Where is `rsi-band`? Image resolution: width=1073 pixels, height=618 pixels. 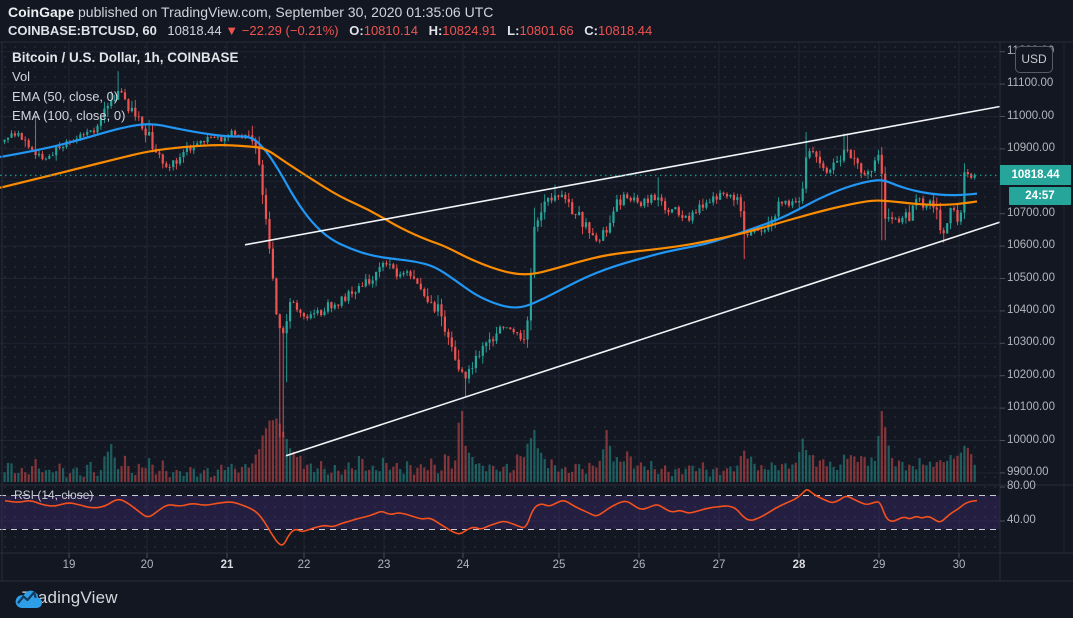 rsi-band is located at coordinates (500, 512).